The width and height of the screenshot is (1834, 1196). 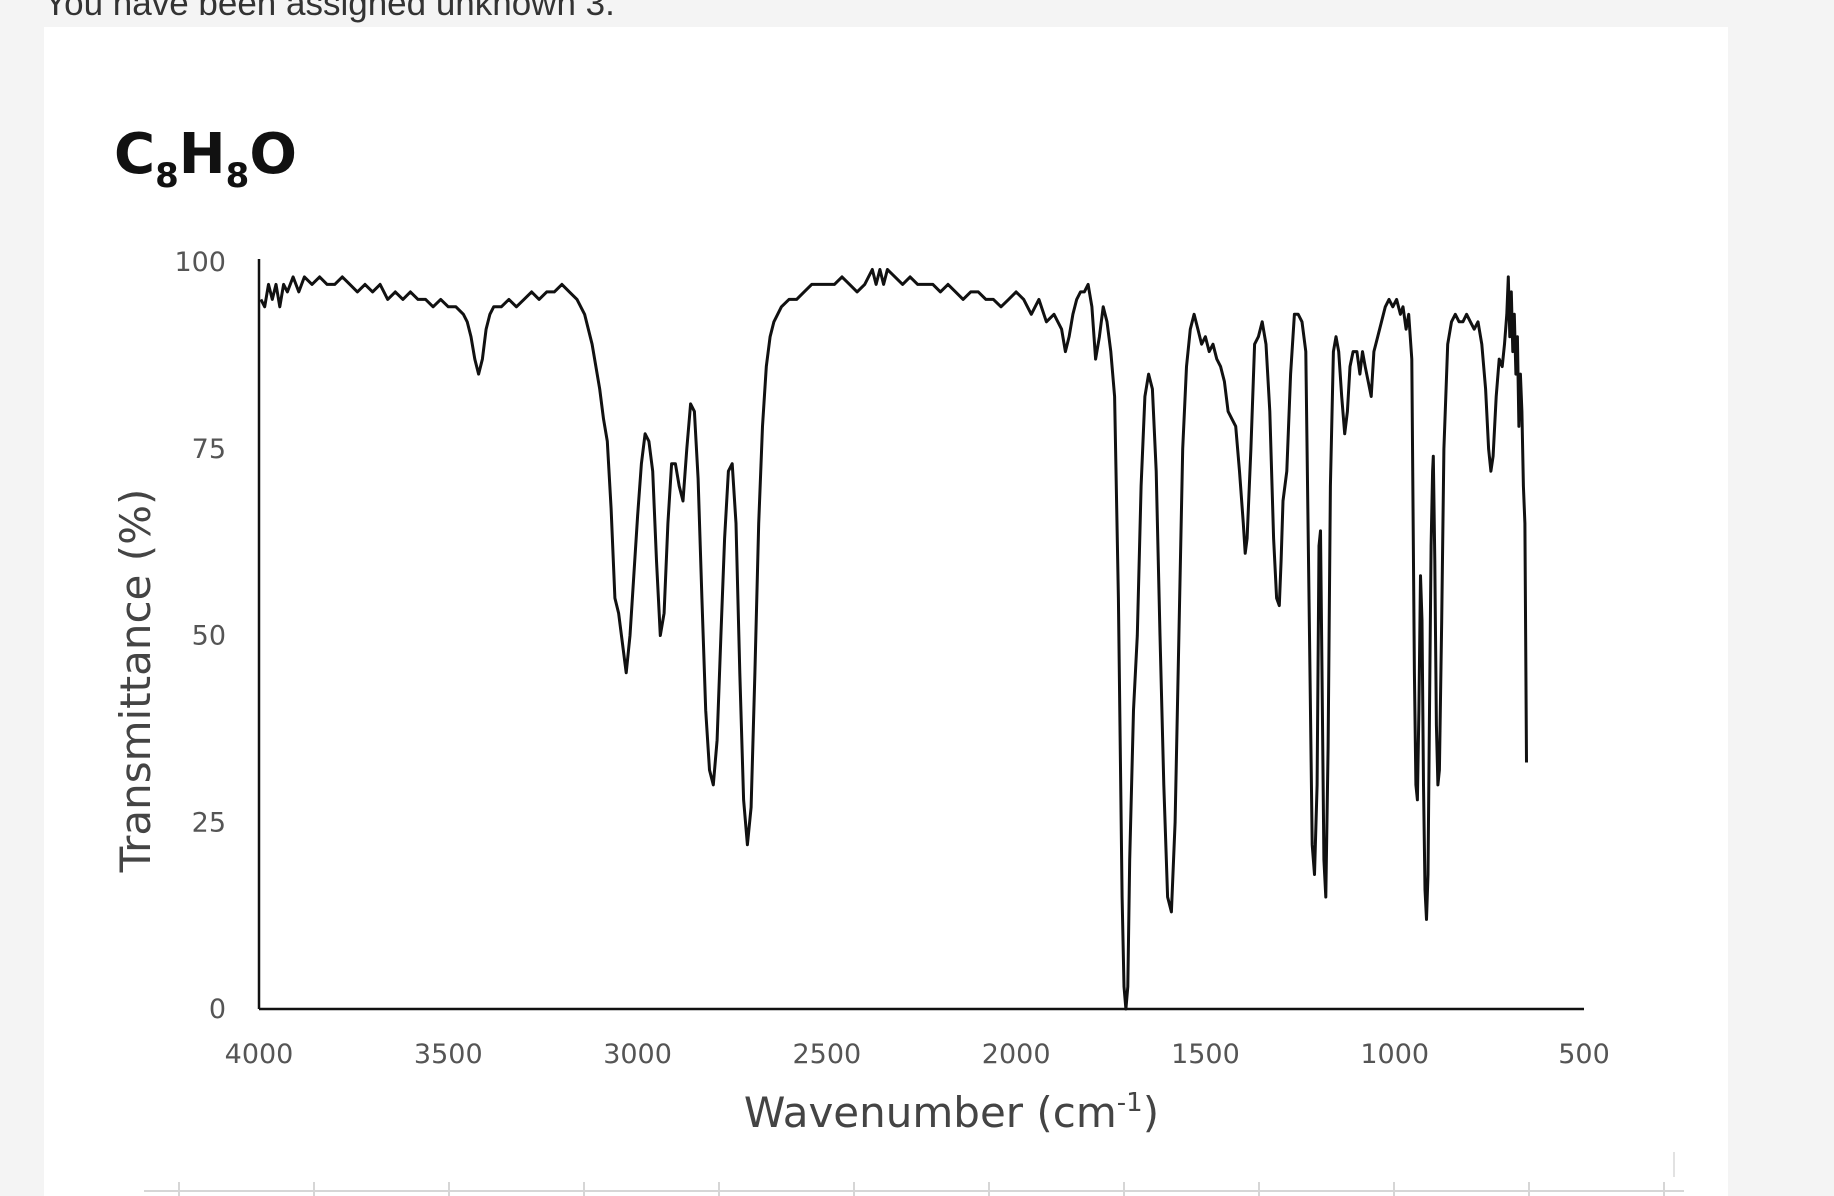 What do you see at coordinates (951, 1112) in the screenshot?
I see `x-axis-title: Wavenumber (cm-1)` at bounding box center [951, 1112].